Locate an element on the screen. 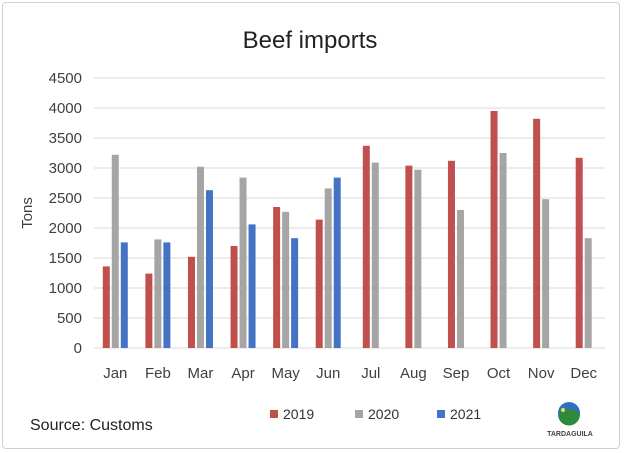  x-tick-label: Aug is located at coordinates (413, 373).